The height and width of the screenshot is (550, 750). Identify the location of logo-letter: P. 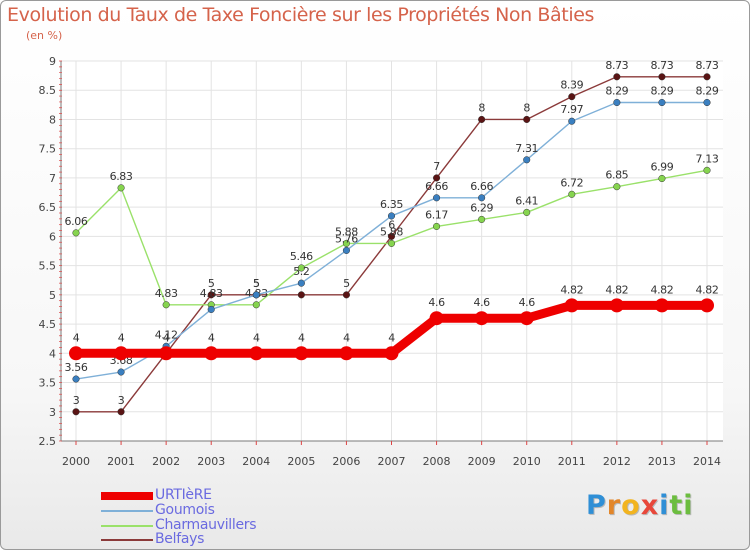
(596, 505).